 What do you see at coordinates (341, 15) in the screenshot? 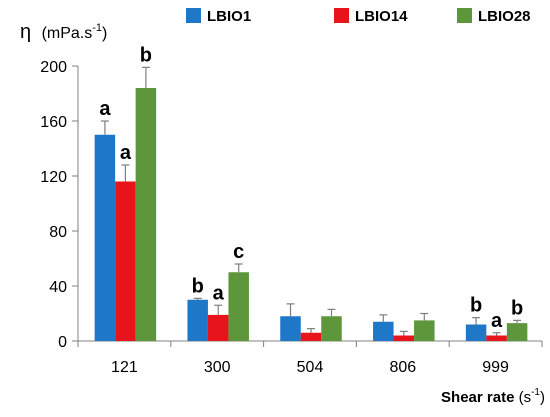
I see `legend-swatch-LBIO14` at bounding box center [341, 15].